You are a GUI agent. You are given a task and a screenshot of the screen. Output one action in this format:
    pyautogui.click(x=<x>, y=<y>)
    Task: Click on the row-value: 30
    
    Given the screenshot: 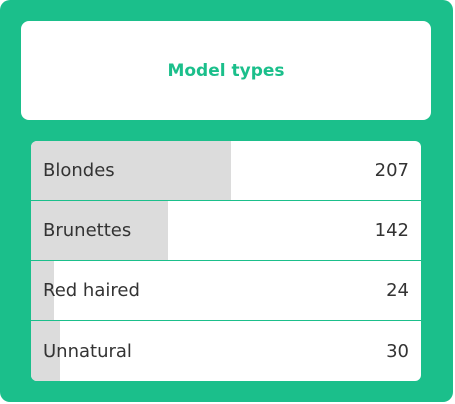 What is the action you would take?
    pyautogui.click(x=397, y=351)
    